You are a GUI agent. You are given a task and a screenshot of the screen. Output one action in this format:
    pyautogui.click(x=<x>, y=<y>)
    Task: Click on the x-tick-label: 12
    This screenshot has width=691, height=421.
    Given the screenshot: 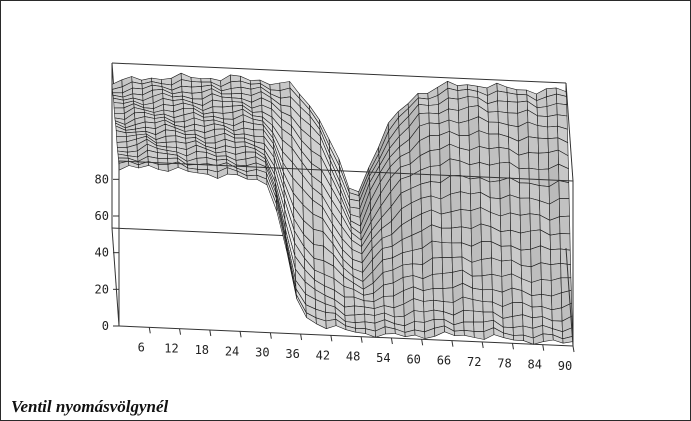 What is the action you would take?
    pyautogui.click(x=171, y=349)
    